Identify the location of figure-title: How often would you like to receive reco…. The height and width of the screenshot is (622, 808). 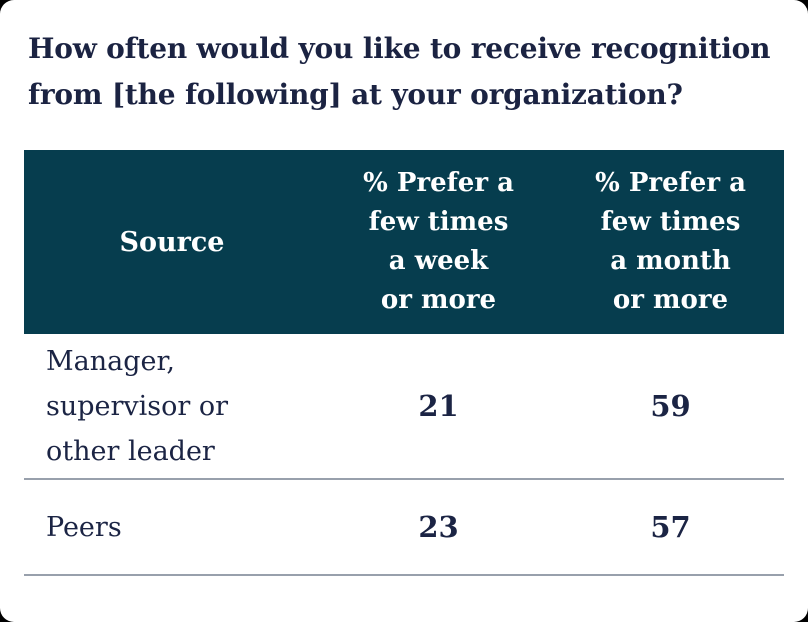
(409, 72).